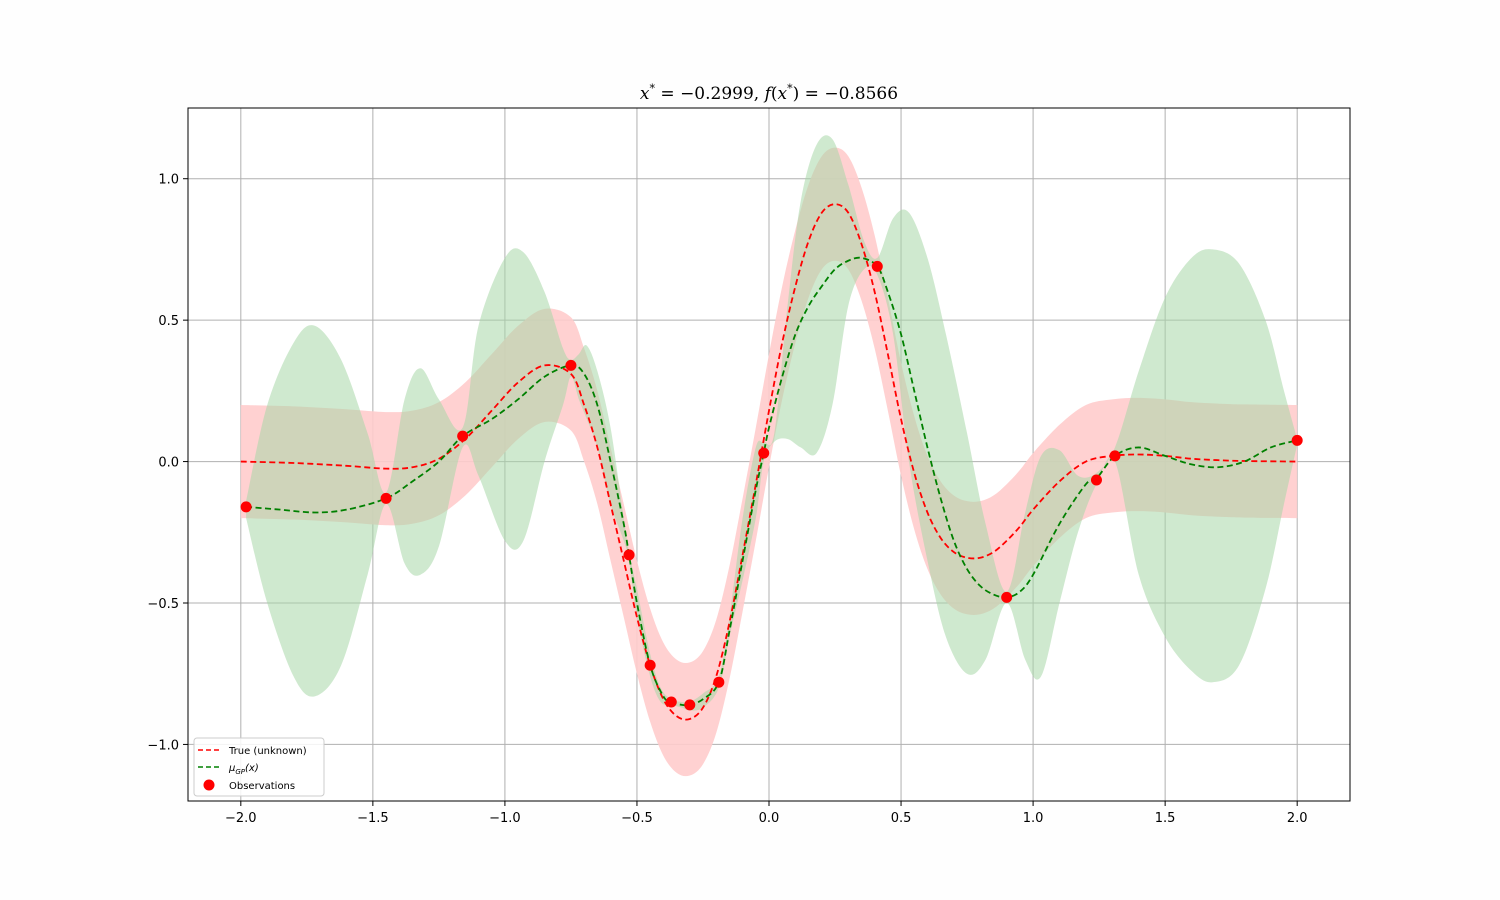  What do you see at coordinates (1165, 818) in the screenshot?
I see `x-tick-label: 1.5` at bounding box center [1165, 818].